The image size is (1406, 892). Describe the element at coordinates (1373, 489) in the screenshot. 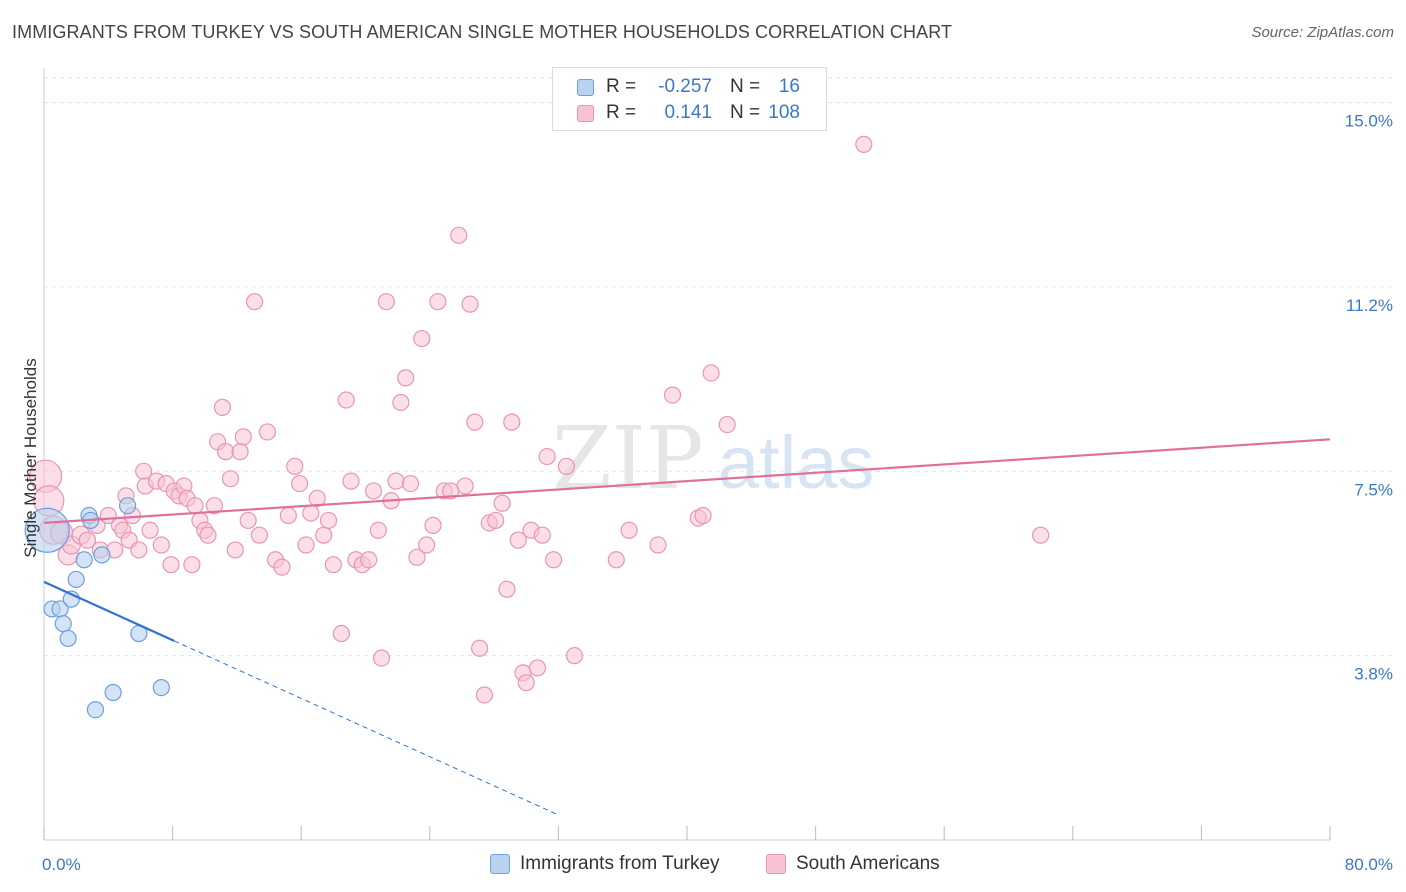

I see `y-tick-label: 7.5%` at that location.